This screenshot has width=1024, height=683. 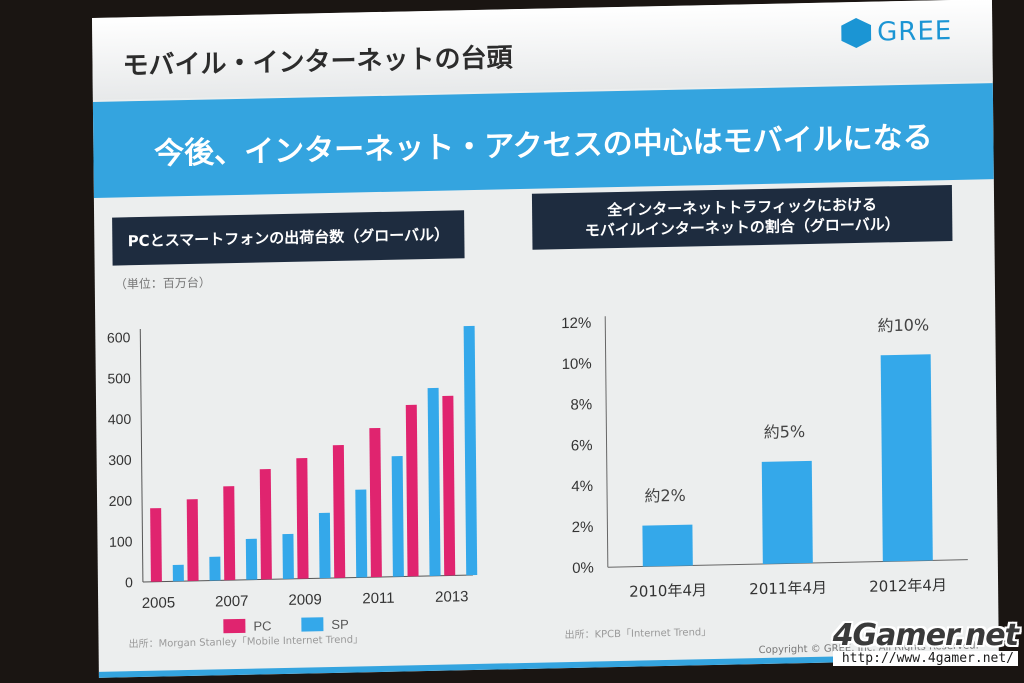 What do you see at coordinates (121, 541) in the screenshot?
I see `y-tick-label: 100` at bounding box center [121, 541].